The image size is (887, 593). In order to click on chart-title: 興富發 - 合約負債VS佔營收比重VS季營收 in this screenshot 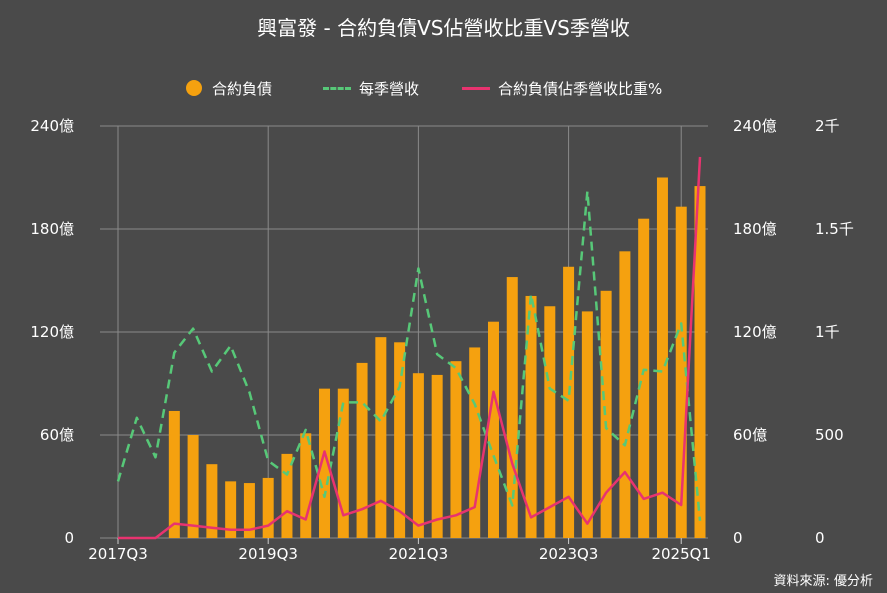, I will do `click(443, 28)`.